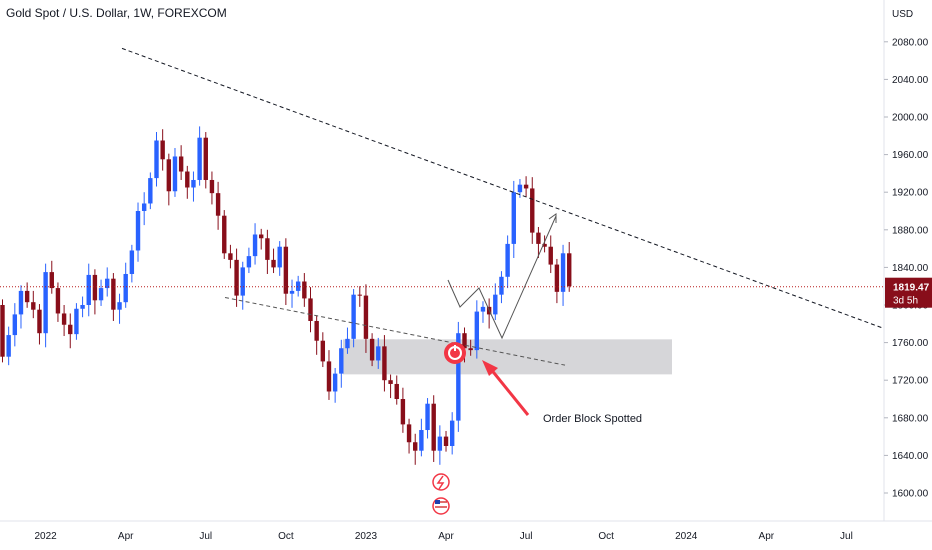 This screenshot has width=932, height=550. I want to click on y-tick-label: 2080.00, so click(910, 42).